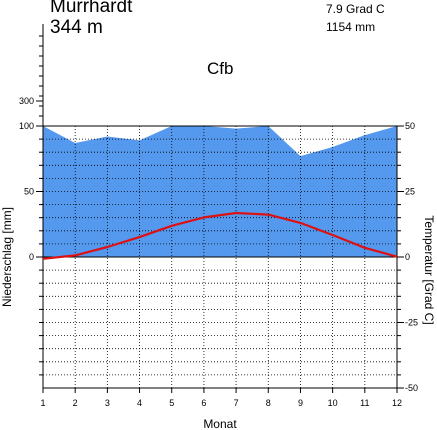 This screenshot has width=437, height=430. Describe the element at coordinates (139, 403) in the screenshot. I see `x-tick-label: 4` at that location.